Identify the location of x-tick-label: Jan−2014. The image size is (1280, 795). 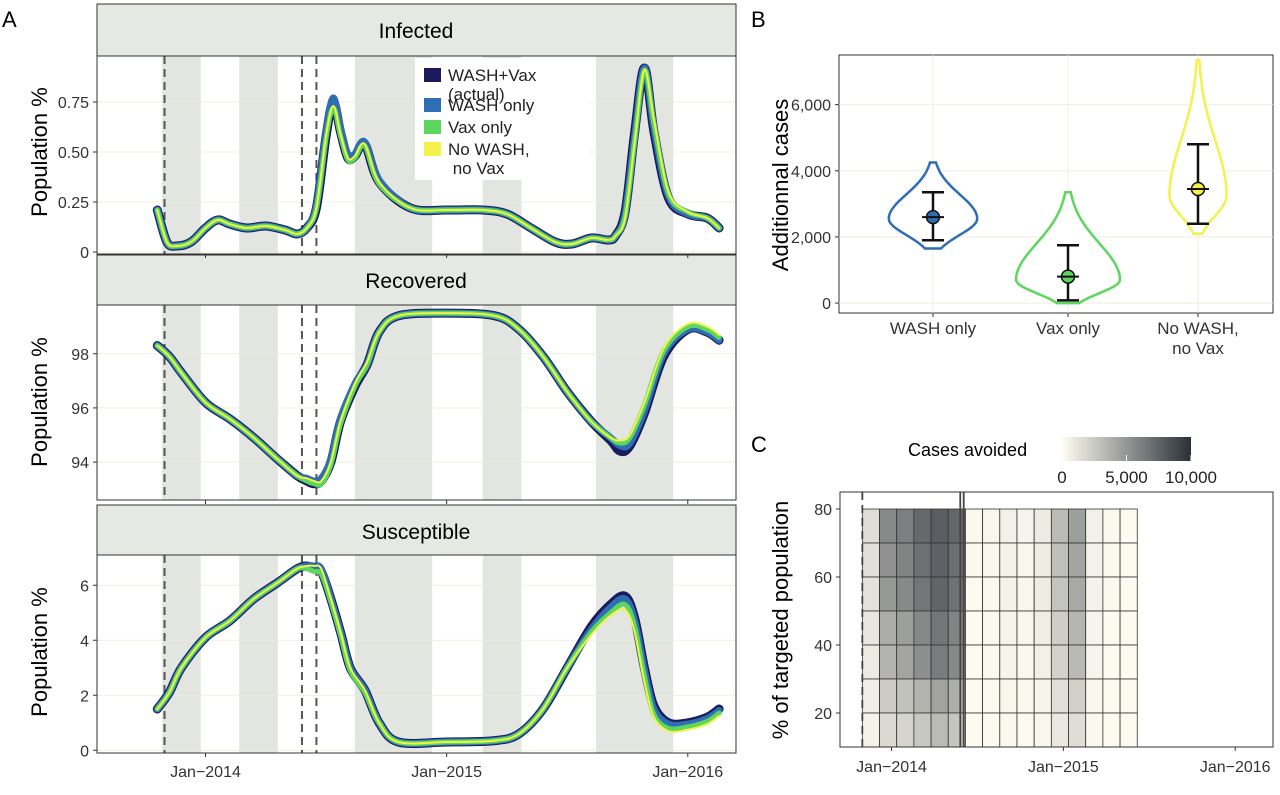
(891, 767).